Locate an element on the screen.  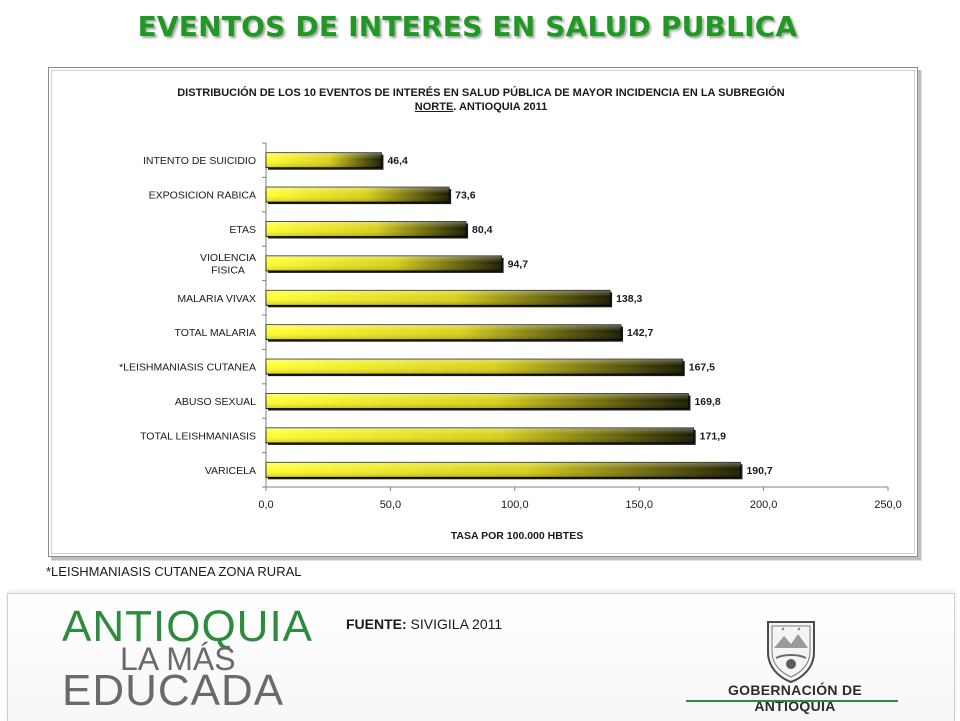
category-label: VIOLENCIA FISICA is located at coordinates (228, 264).